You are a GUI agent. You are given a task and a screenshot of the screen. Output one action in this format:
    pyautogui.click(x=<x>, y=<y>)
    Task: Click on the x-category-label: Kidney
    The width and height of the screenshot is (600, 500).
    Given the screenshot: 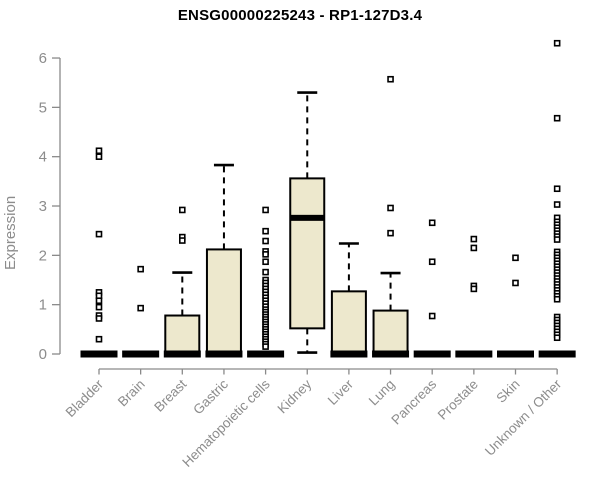 What is the action you would take?
    pyautogui.click(x=295, y=396)
    